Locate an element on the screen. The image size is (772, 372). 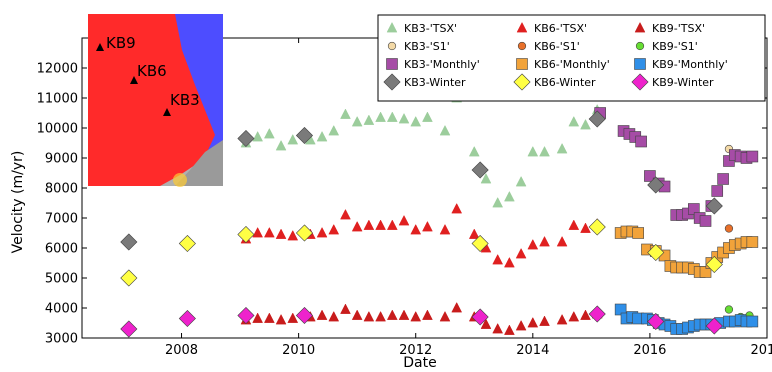
y-tick-label: 9000 is located at coordinates (61, 159).